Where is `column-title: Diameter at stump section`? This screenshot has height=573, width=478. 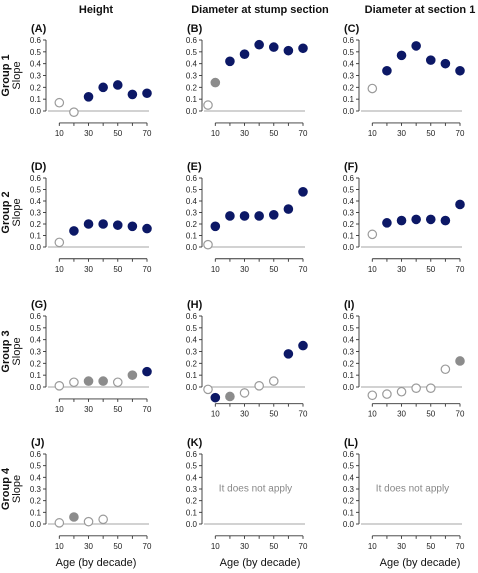 column-title: Diameter at stump section is located at coordinates (260, 10).